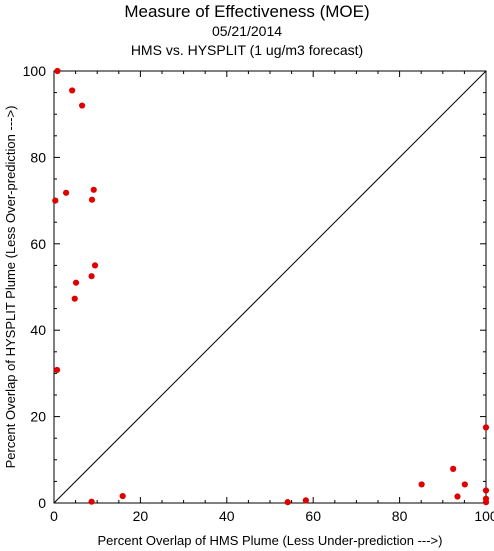 Image resolution: width=494 pixels, height=551 pixels. What do you see at coordinates (38, 157) in the screenshot?
I see `y-tick-label: 80` at bounding box center [38, 157].